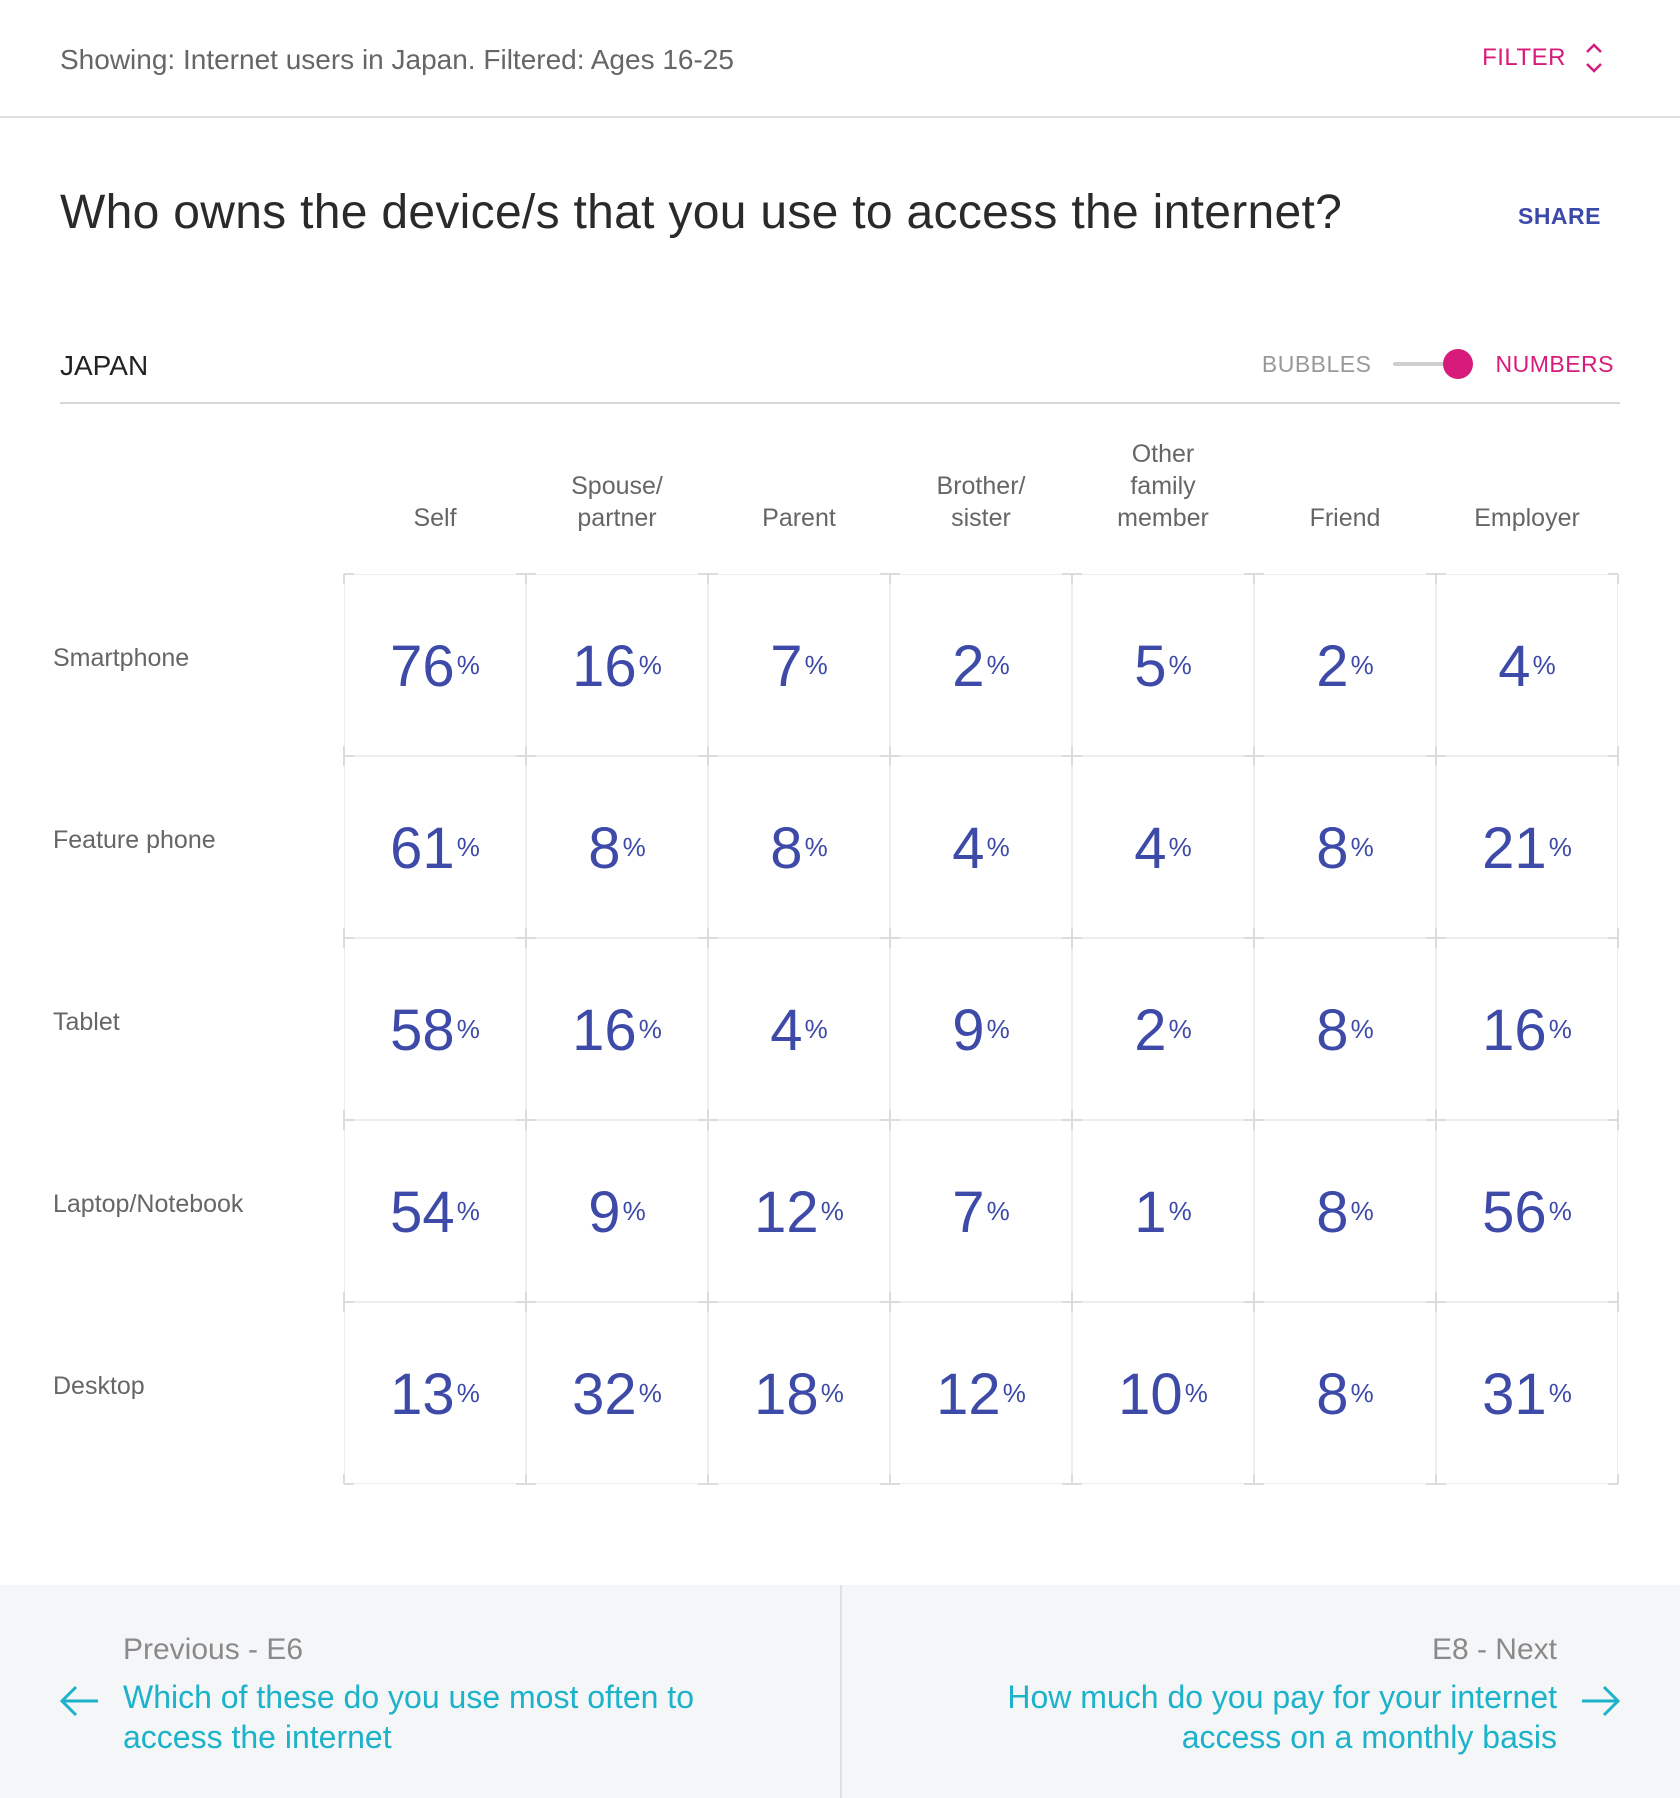 Image resolution: width=1680 pixels, height=1798 pixels. I want to click on percent-number: 9, so click(604, 1212).